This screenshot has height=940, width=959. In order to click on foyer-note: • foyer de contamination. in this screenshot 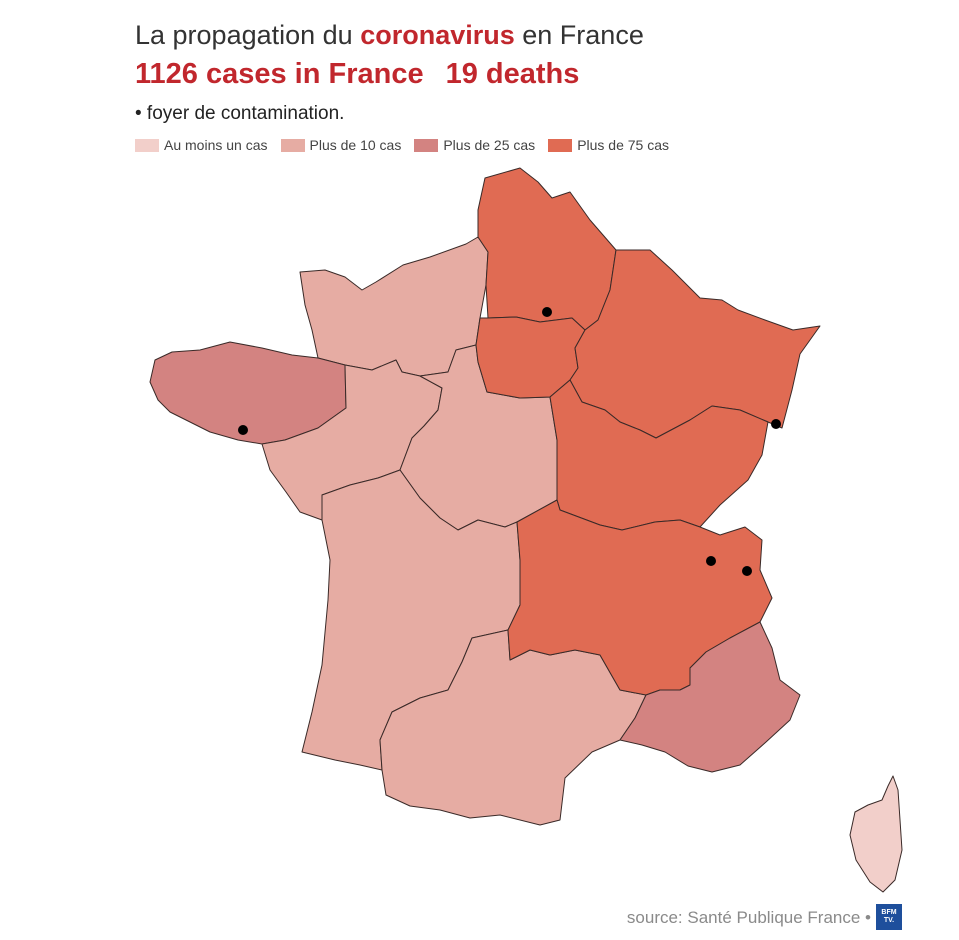, I will do `click(240, 113)`.